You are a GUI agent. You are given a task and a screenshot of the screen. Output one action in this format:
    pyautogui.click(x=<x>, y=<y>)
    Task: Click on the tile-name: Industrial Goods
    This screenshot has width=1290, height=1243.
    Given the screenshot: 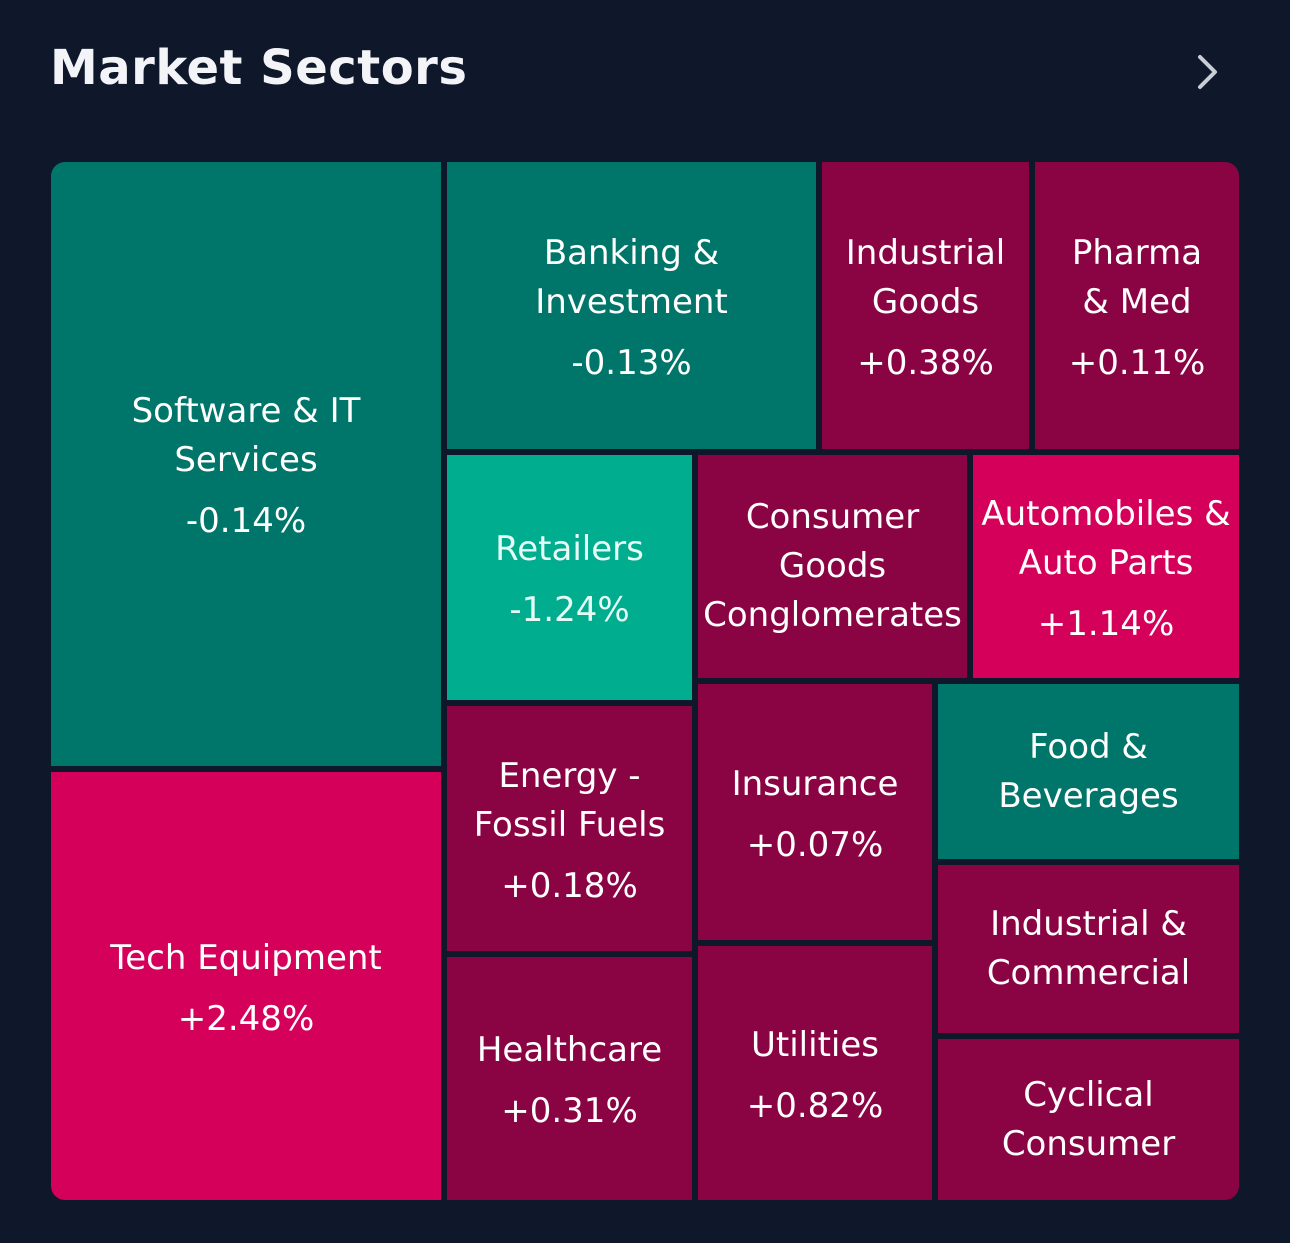 What is the action you would take?
    pyautogui.click(x=925, y=277)
    